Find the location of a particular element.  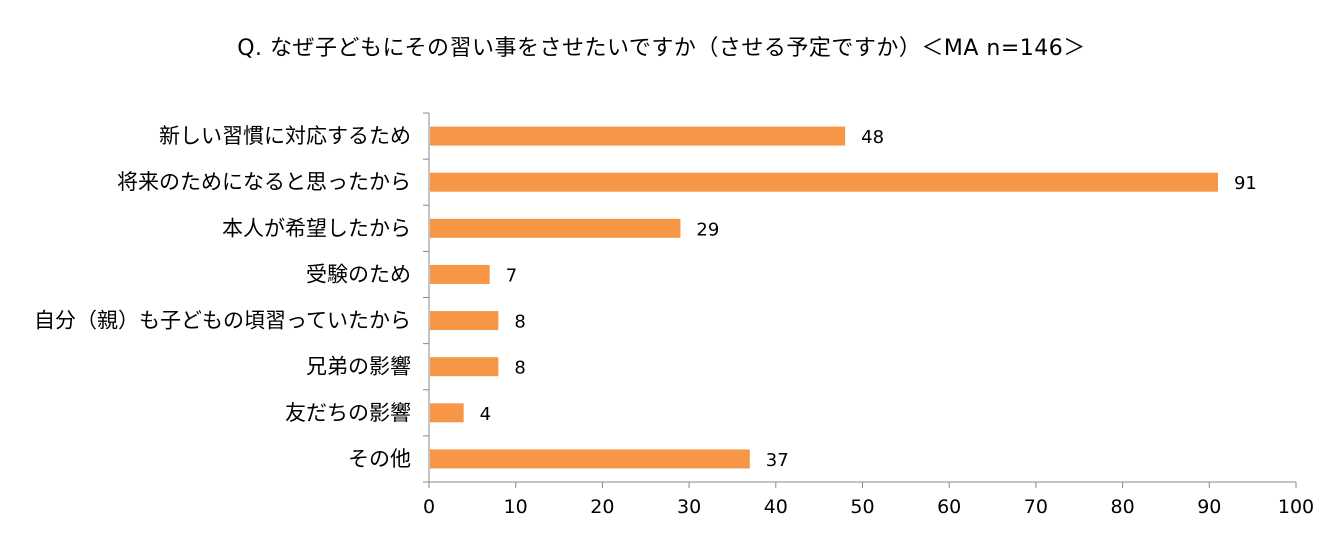

category-label: その他 is located at coordinates (379, 459).